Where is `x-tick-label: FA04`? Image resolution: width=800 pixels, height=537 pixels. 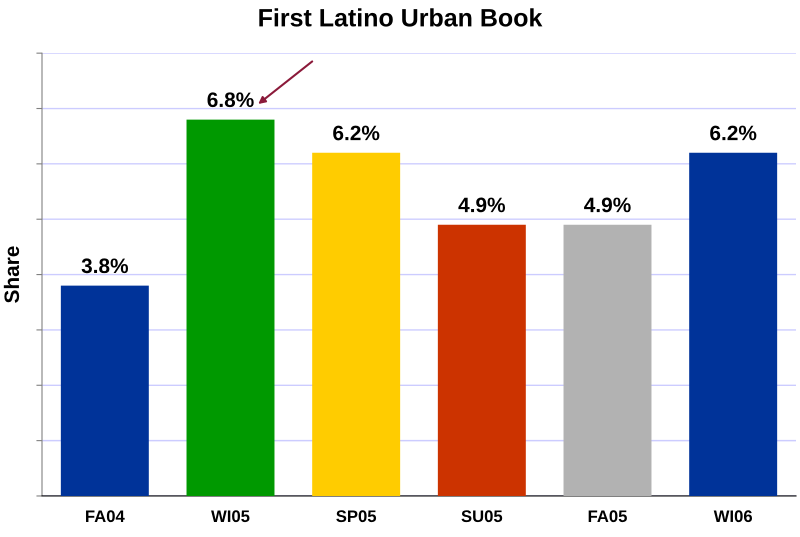
x-tick-label: FA04 is located at coordinates (105, 516).